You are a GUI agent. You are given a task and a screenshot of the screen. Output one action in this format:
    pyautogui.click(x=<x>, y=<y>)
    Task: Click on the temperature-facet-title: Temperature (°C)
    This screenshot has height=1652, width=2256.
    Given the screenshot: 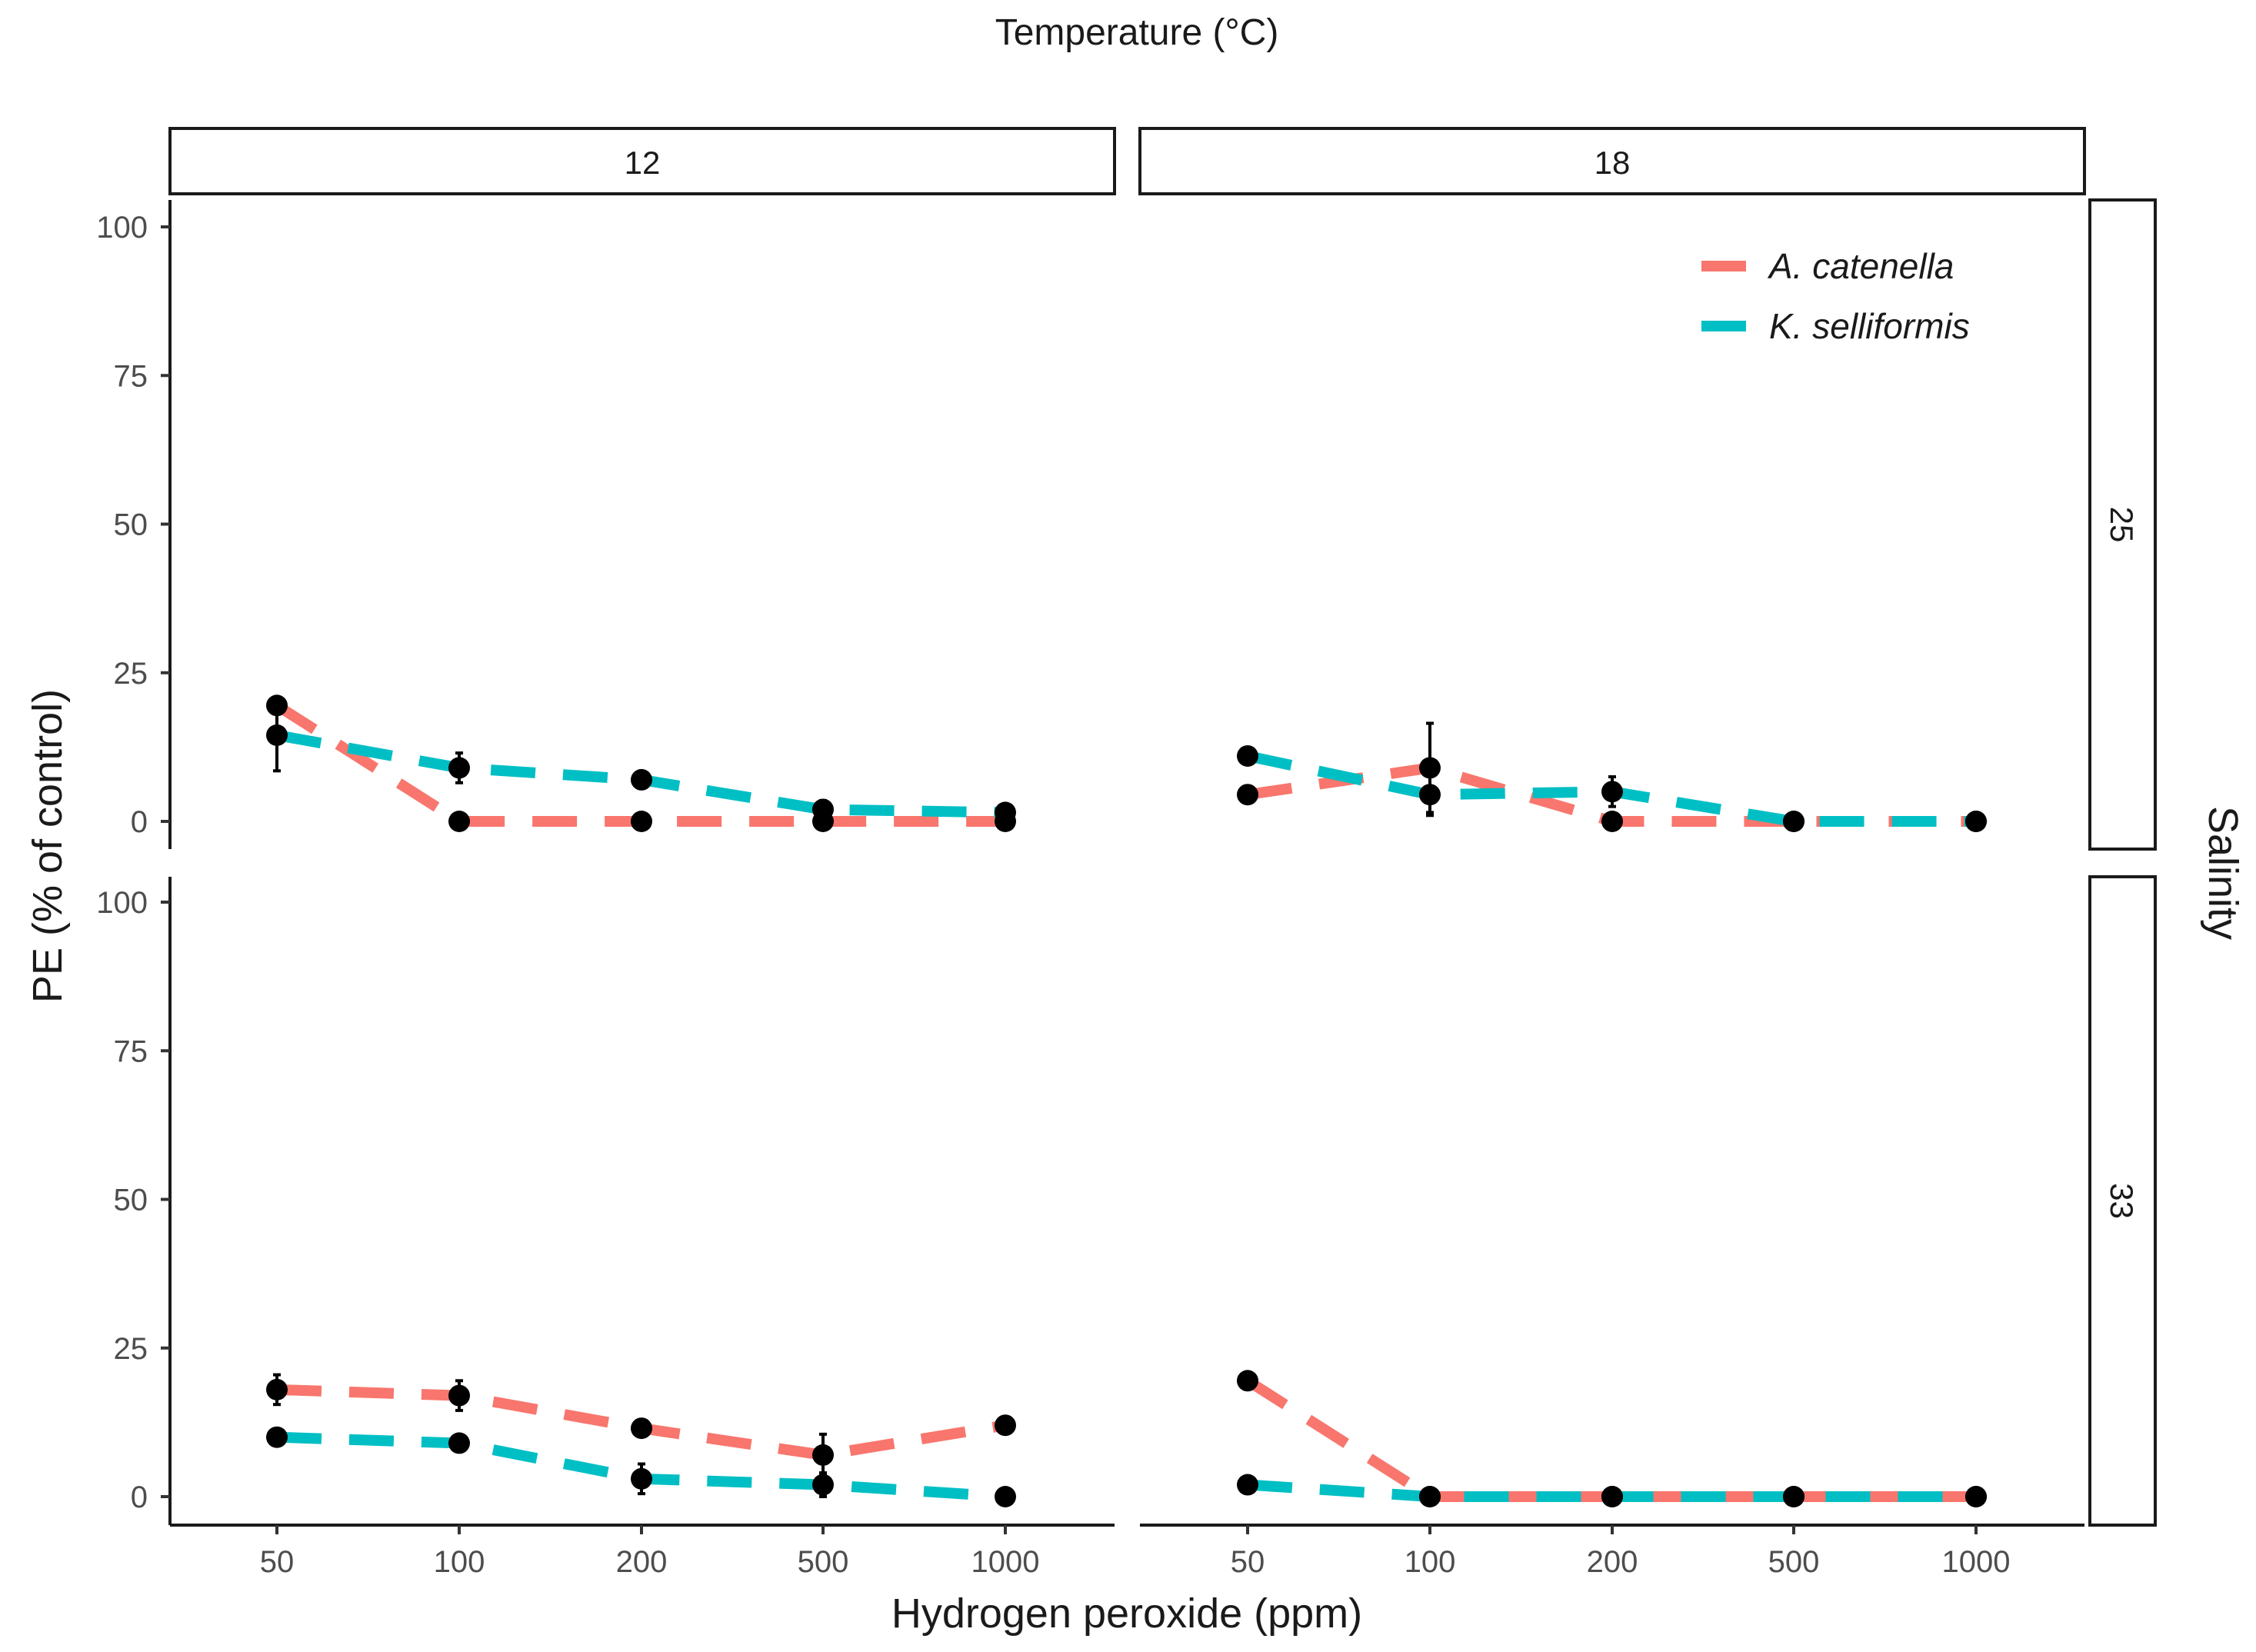 What is the action you would take?
    pyautogui.click(x=1137, y=32)
    